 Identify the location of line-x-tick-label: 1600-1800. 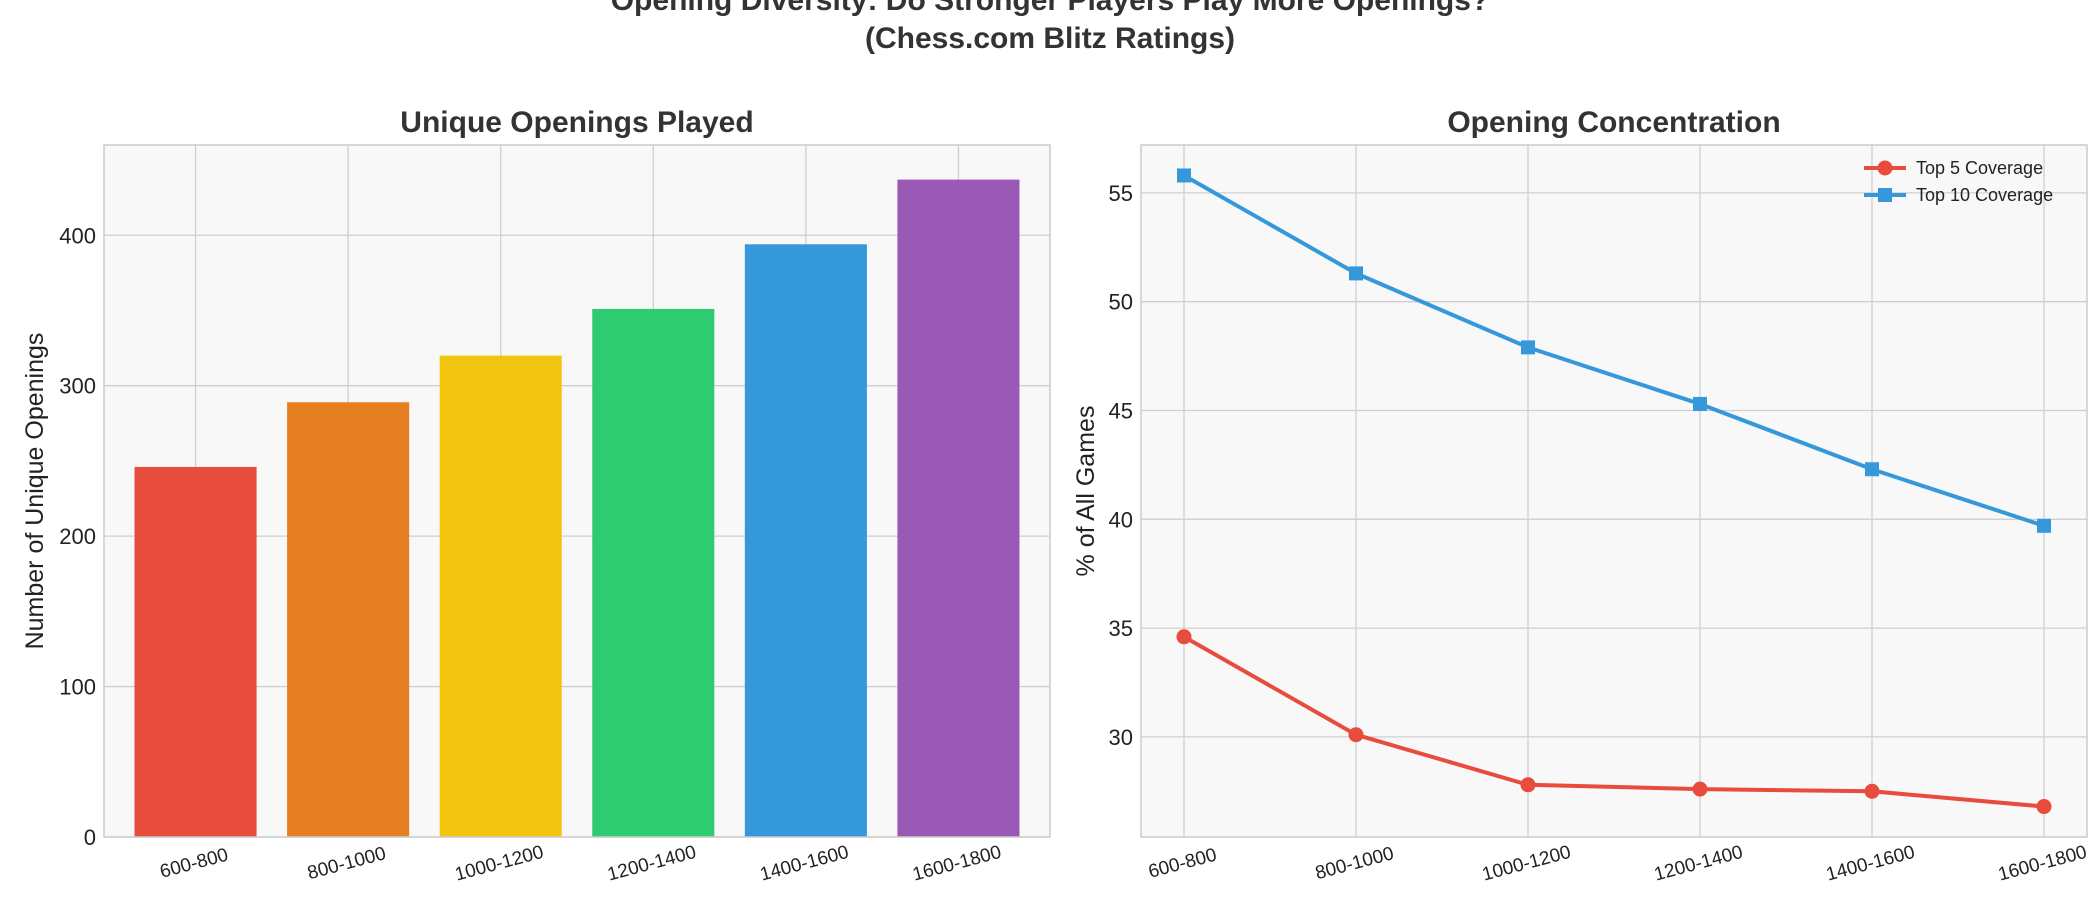
(2042, 864).